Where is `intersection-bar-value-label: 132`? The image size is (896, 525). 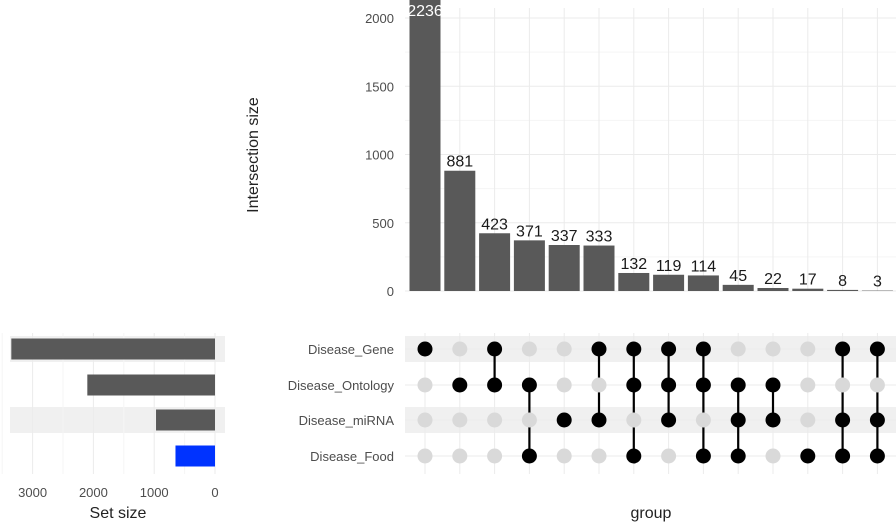
intersection-bar-value-label: 132 is located at coordinates (633, 264).